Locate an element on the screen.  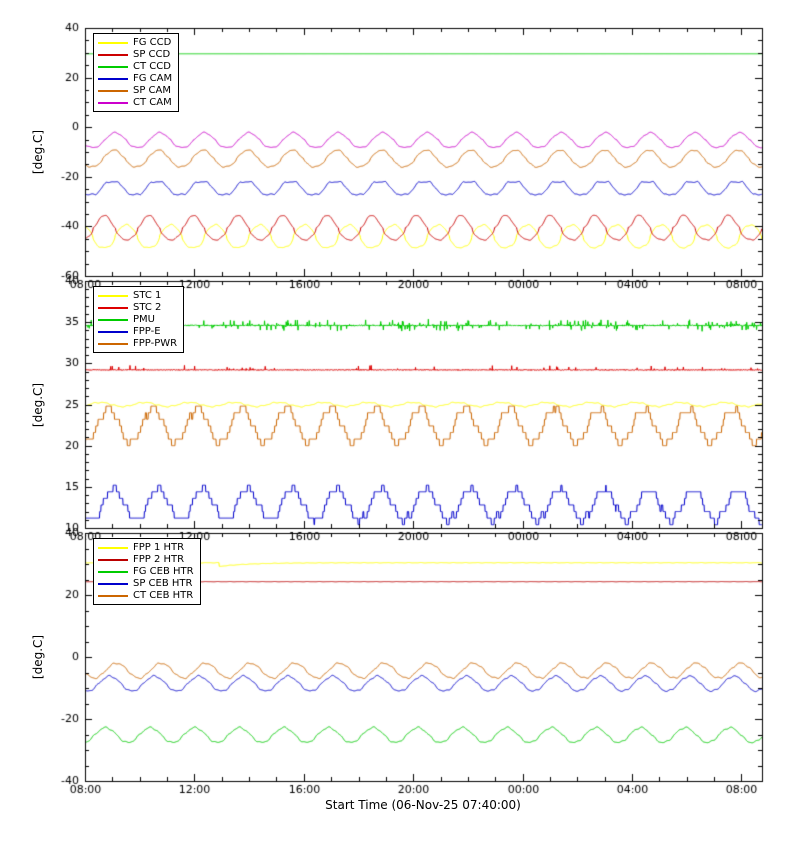
legend-label: PMU is located at coordinates (144, 319).